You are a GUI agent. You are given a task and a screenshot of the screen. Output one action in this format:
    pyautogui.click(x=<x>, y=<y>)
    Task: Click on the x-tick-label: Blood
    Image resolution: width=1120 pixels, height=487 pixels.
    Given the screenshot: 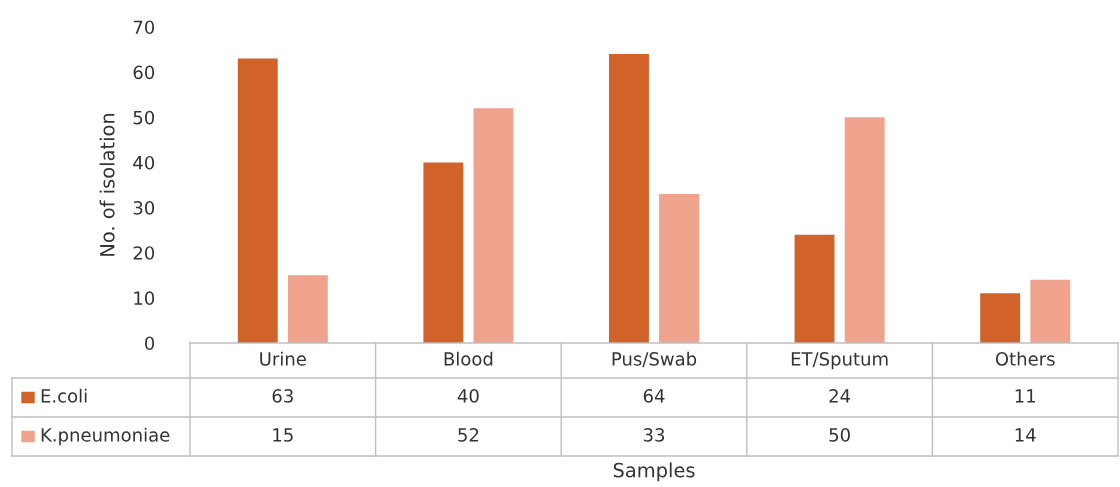 What is the action you would take?
    pyautogui.click(x=468, y=358)
    